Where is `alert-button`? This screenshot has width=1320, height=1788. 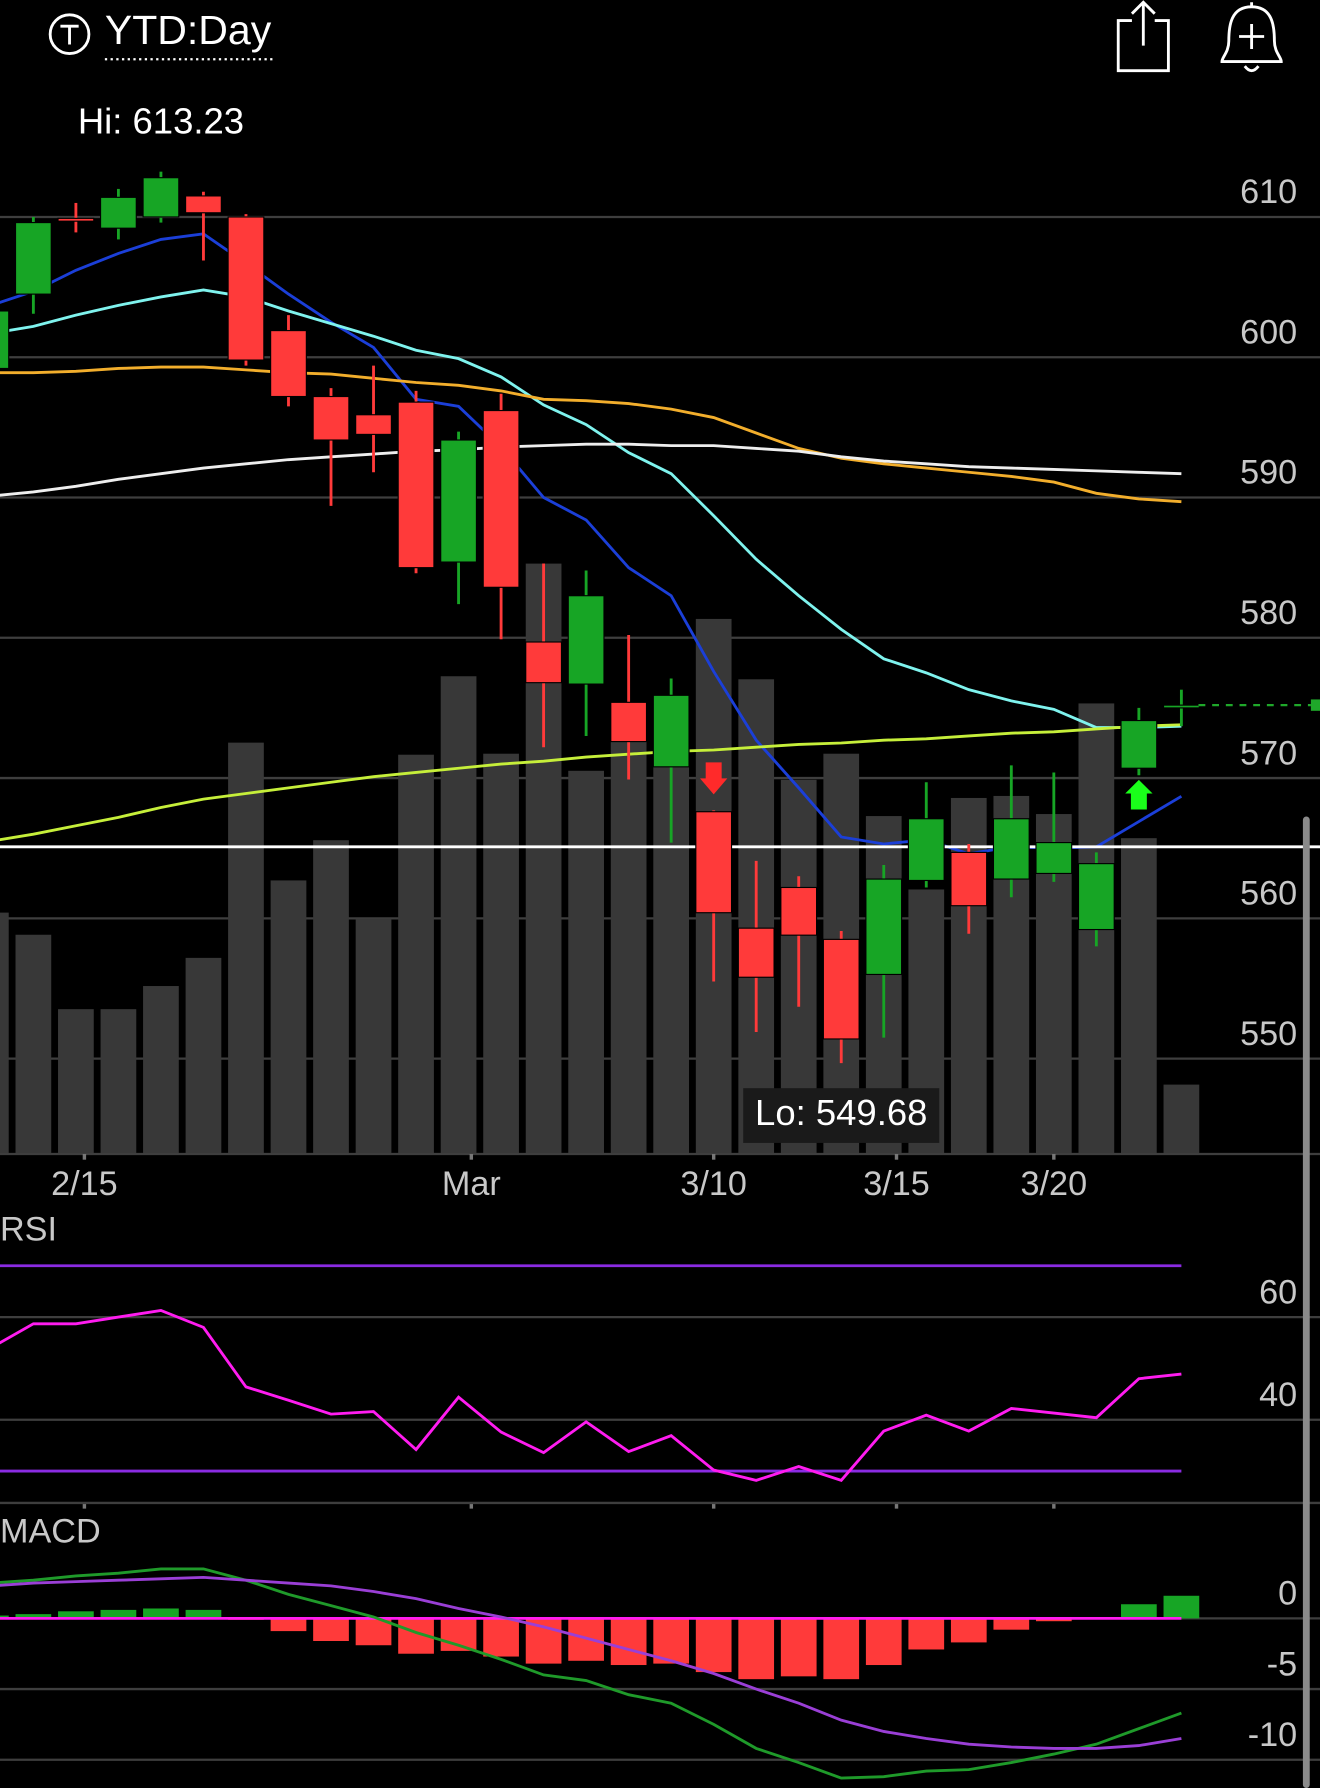 alert-button is located at coordinates (1251, 37).